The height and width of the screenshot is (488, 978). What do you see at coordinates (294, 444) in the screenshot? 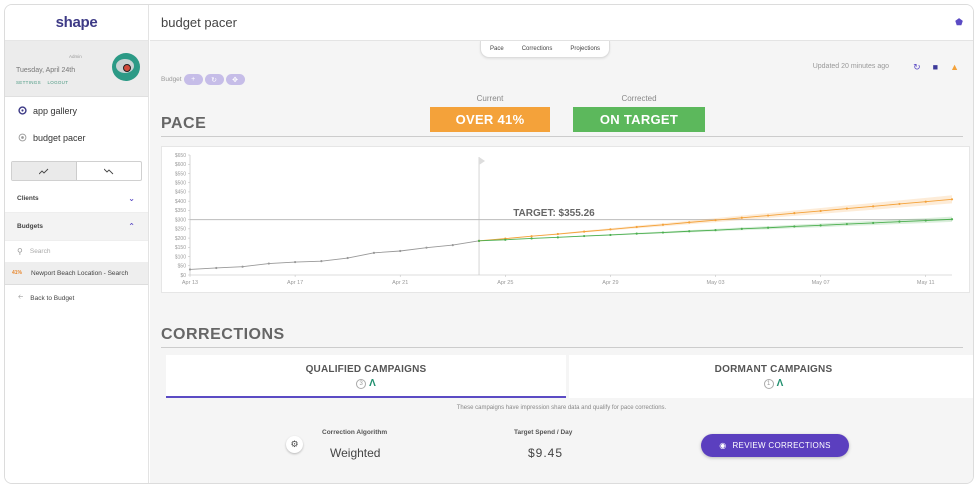
I see `gear-icon: ⚙` at bounding box center [294, 444].